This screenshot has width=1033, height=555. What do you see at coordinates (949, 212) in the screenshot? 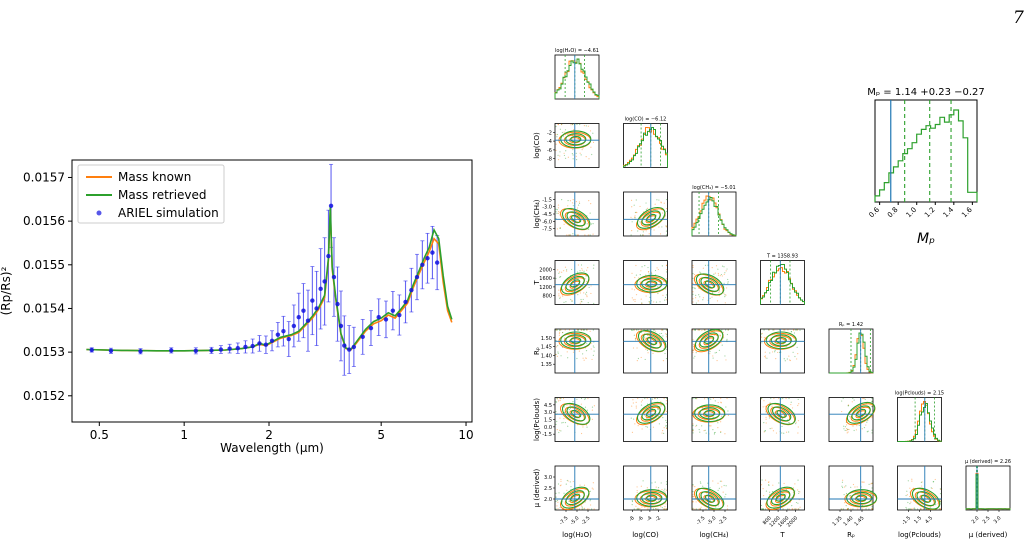
I see `mass-x-tick-label: 1.4` at bounding box center [949, 212].